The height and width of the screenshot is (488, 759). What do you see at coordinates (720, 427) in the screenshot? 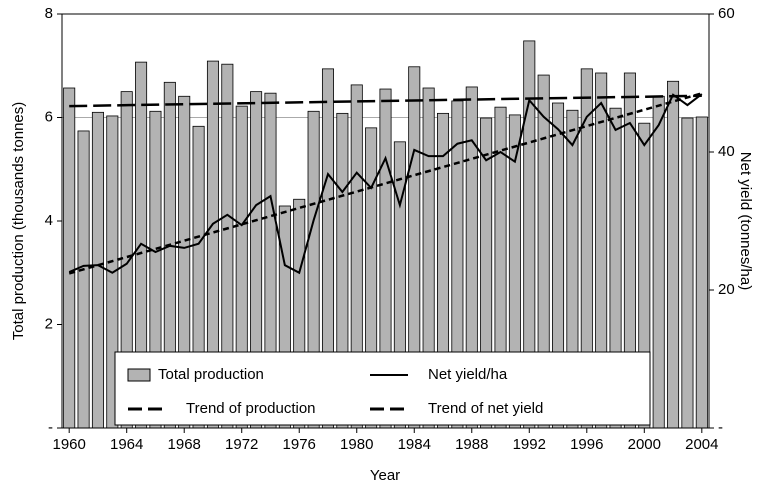
I see `y2-tick-label: -` at bounding box center [720, 427].